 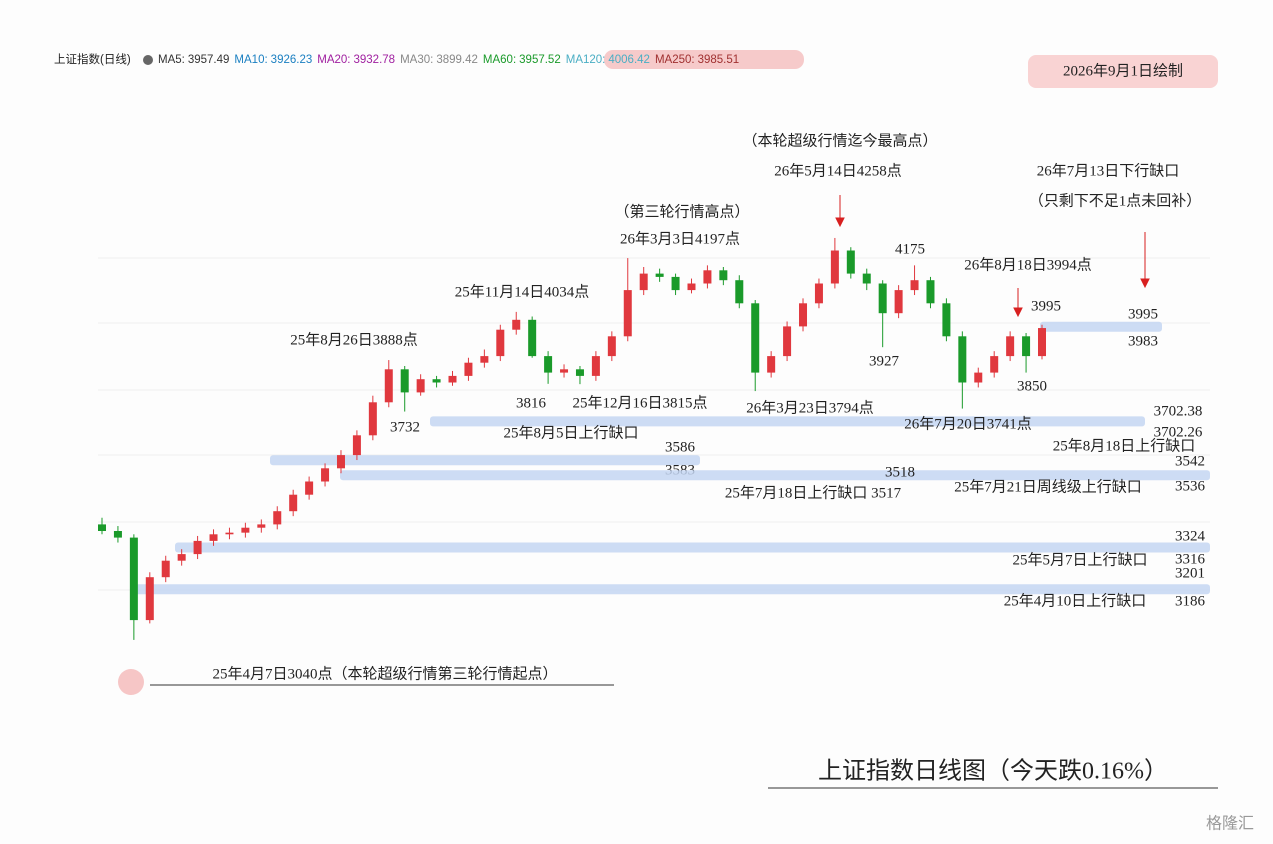 I want to click on annotation: （本轮超级行情迄今最高点）, so click(x=839, y=140).